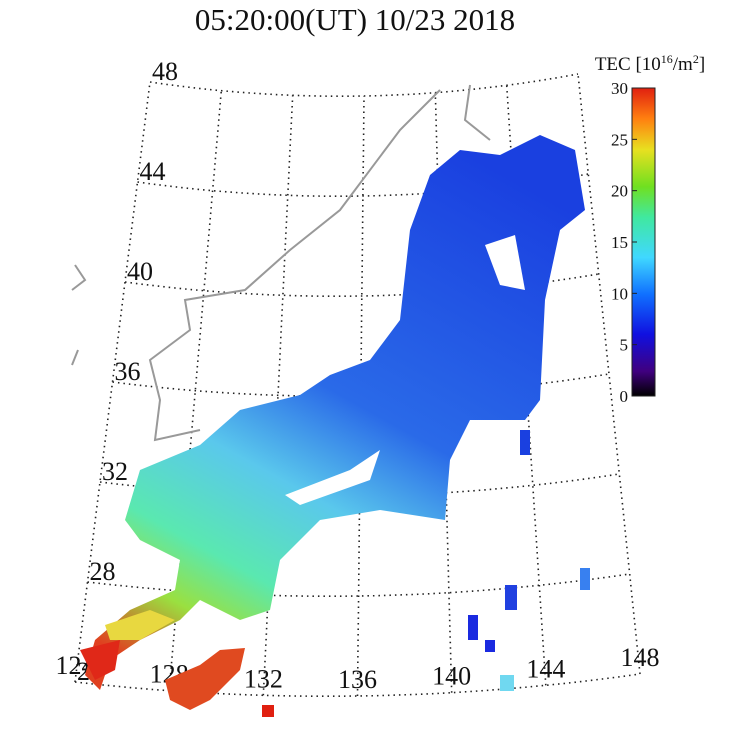  I want to click on longitude-label: 140, so click(451, 676).